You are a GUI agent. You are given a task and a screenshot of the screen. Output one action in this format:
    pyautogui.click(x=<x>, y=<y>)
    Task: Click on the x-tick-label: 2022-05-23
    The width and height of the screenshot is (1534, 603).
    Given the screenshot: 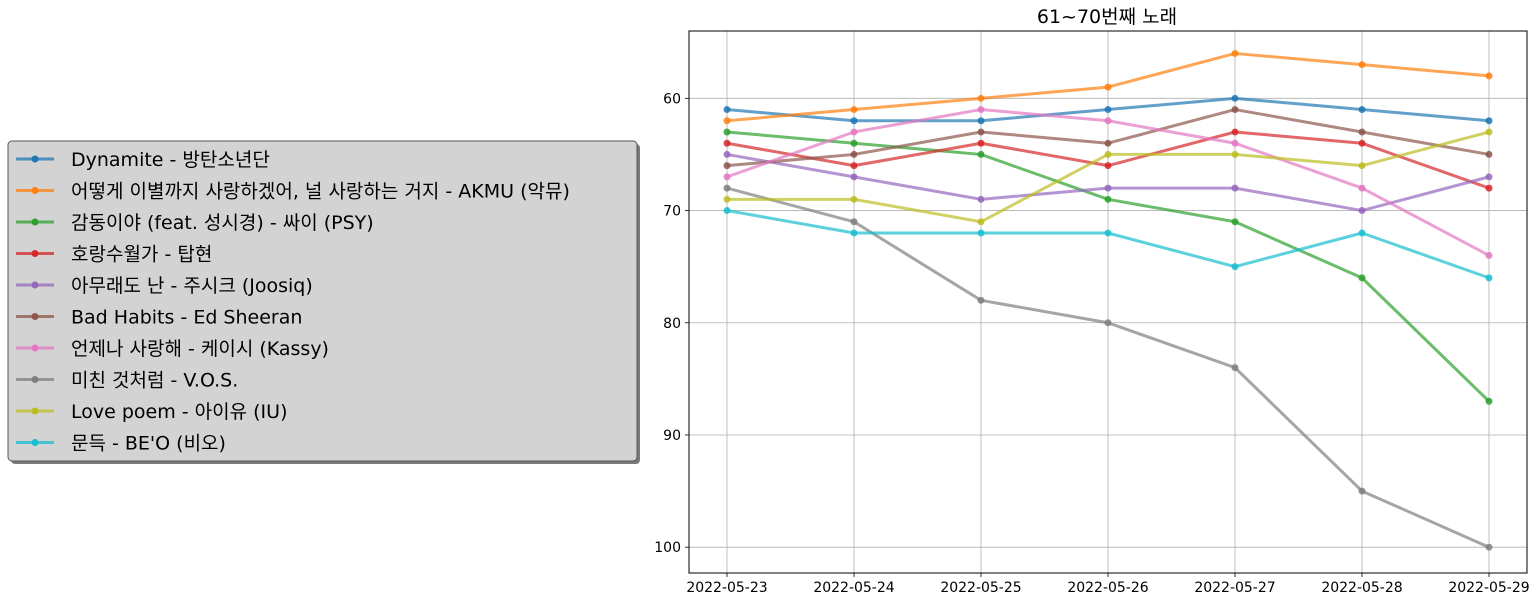 What is the action you would take?
    pyautogui.click(x=726, y=588)
    